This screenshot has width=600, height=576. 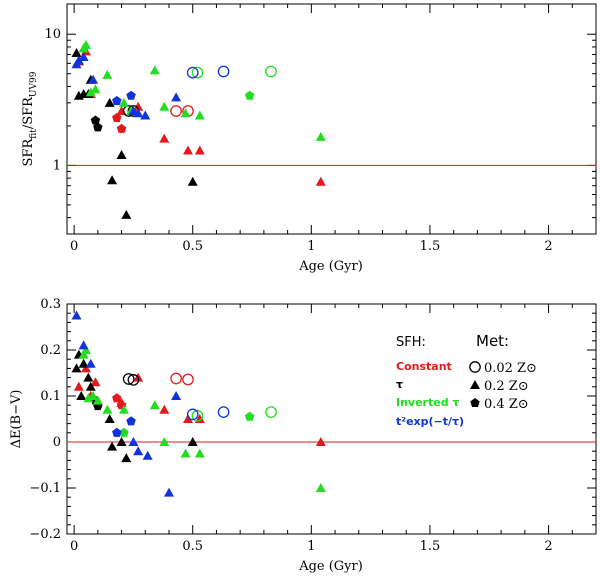 What do you see at coordinates (50, 396) in the screenshot?
I see `y-tick-label: 0.1` at bounding box center [50, 396].